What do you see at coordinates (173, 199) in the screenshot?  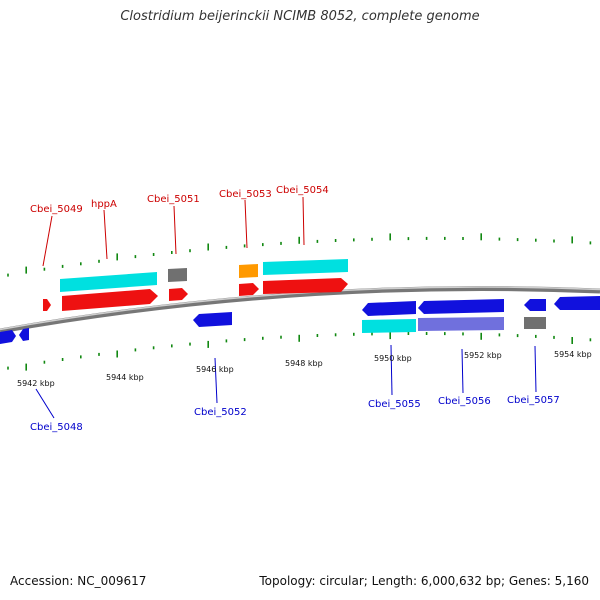 I see `label-cbei-5051: Cbei_5051` at bounding box center [173, 199].